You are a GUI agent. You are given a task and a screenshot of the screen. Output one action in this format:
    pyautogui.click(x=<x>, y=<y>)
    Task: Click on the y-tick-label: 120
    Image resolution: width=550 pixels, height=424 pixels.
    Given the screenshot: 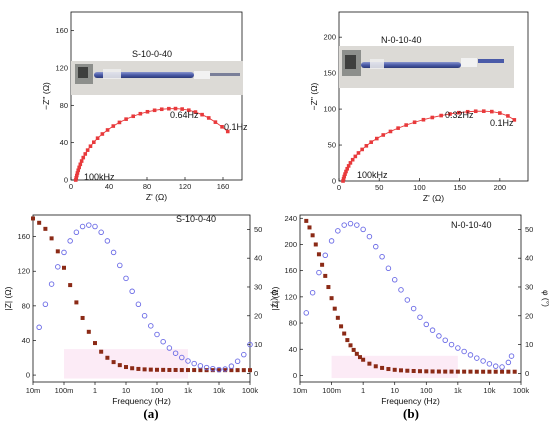 What is the action you would take?
    pyautogui.click(x=23, y=271)
    